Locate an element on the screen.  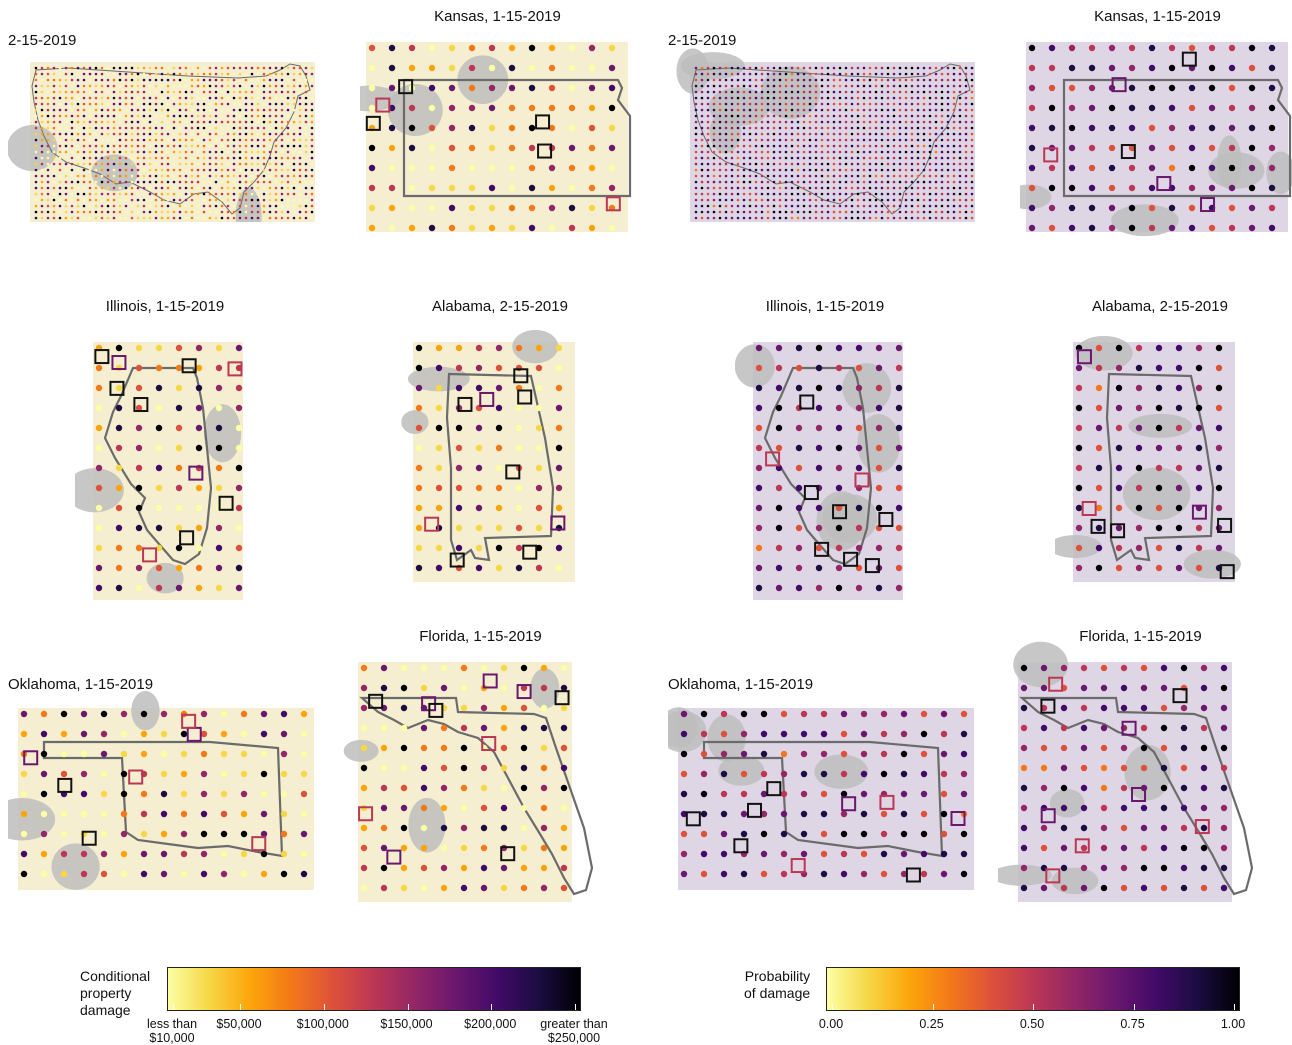
no-data-region is located at coordinates (1147, 772).